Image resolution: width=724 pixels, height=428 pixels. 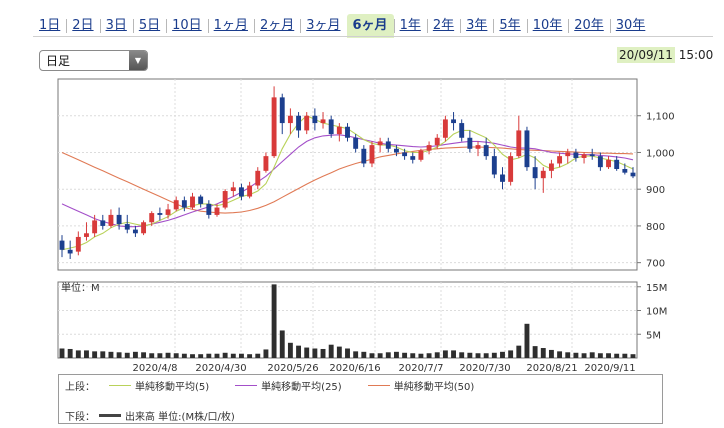 I want to click on chevron-down-icon: ▼, so click(x=138, y=60).